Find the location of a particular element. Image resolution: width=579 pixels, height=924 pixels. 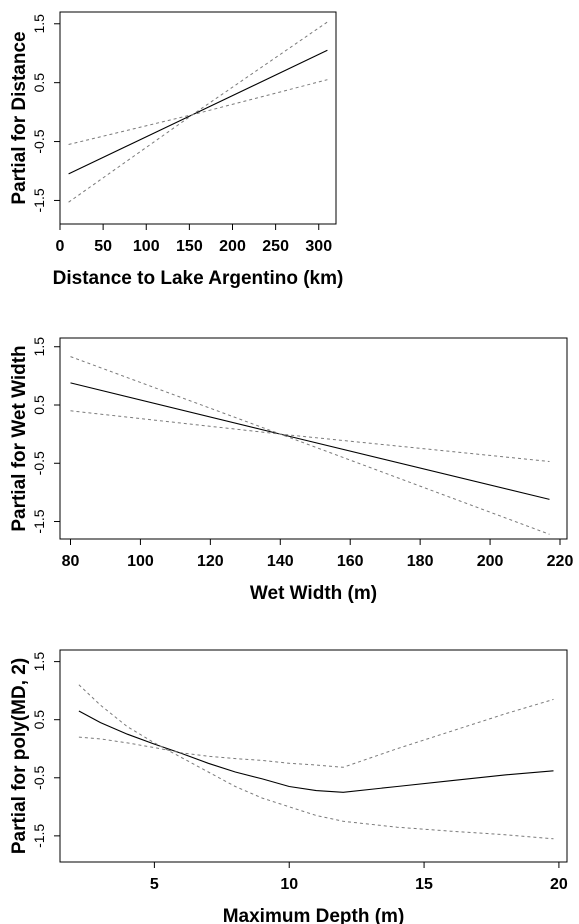

x-tick-label: 160 is located at coordinates (350, 561).